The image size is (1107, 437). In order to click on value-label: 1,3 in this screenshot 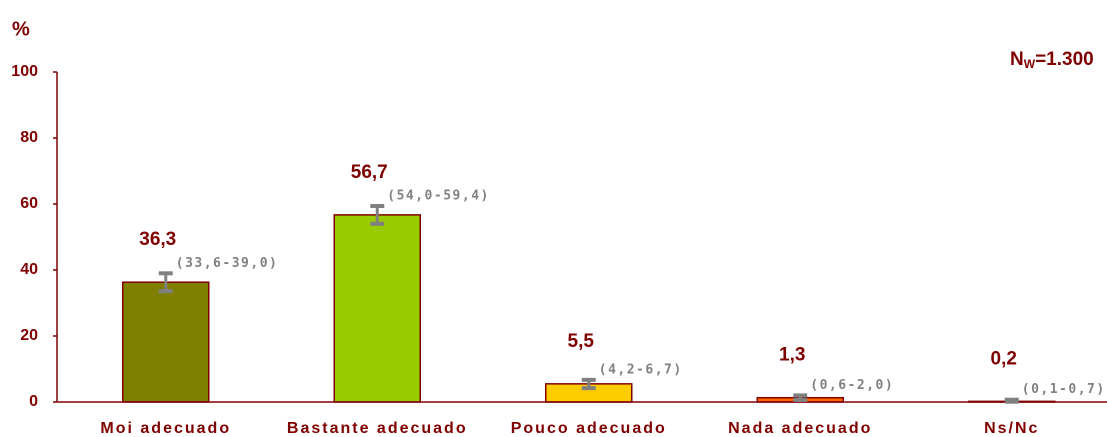, I will do `click(792, 355)`.